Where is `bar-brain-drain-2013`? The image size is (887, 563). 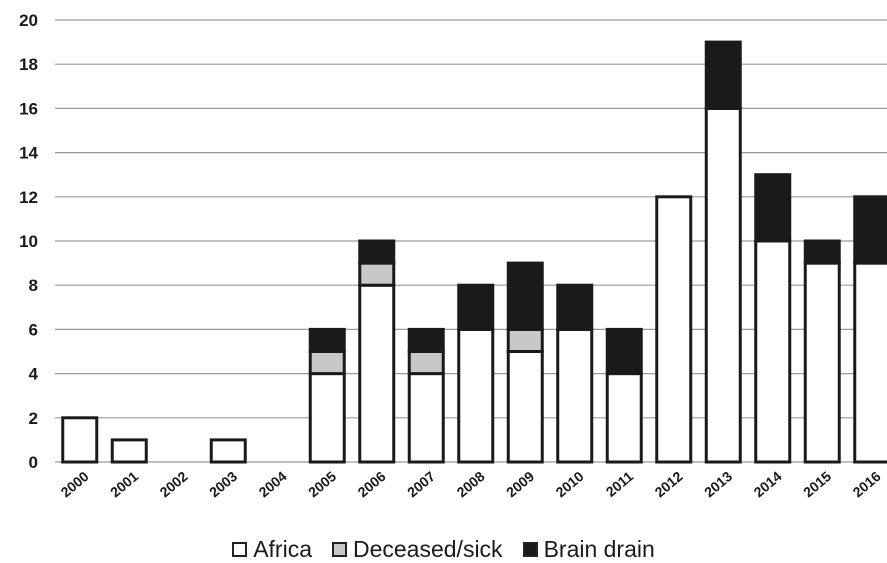
bar-brain-drain-2013 is located at coordinates (723, 75).